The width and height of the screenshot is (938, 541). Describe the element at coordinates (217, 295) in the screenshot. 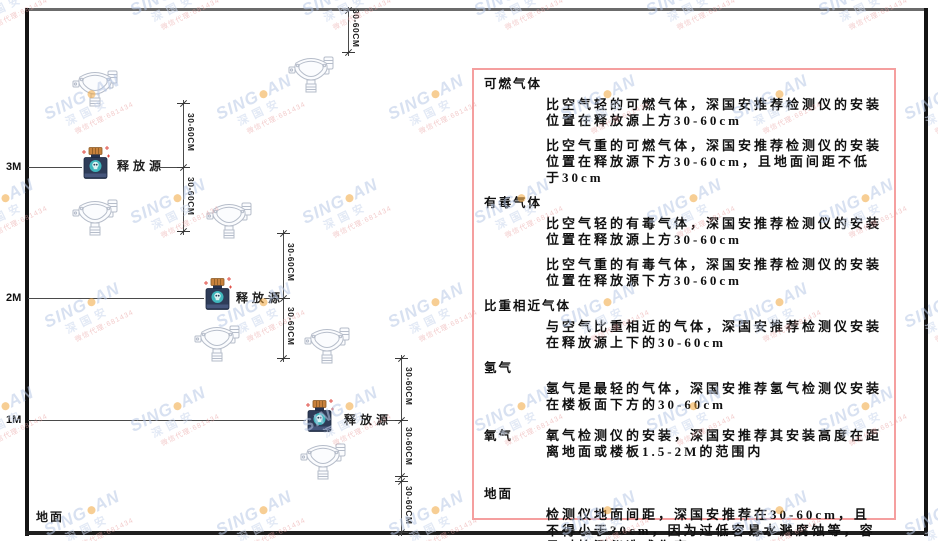

I see `release-source-icon-2m` at that location.